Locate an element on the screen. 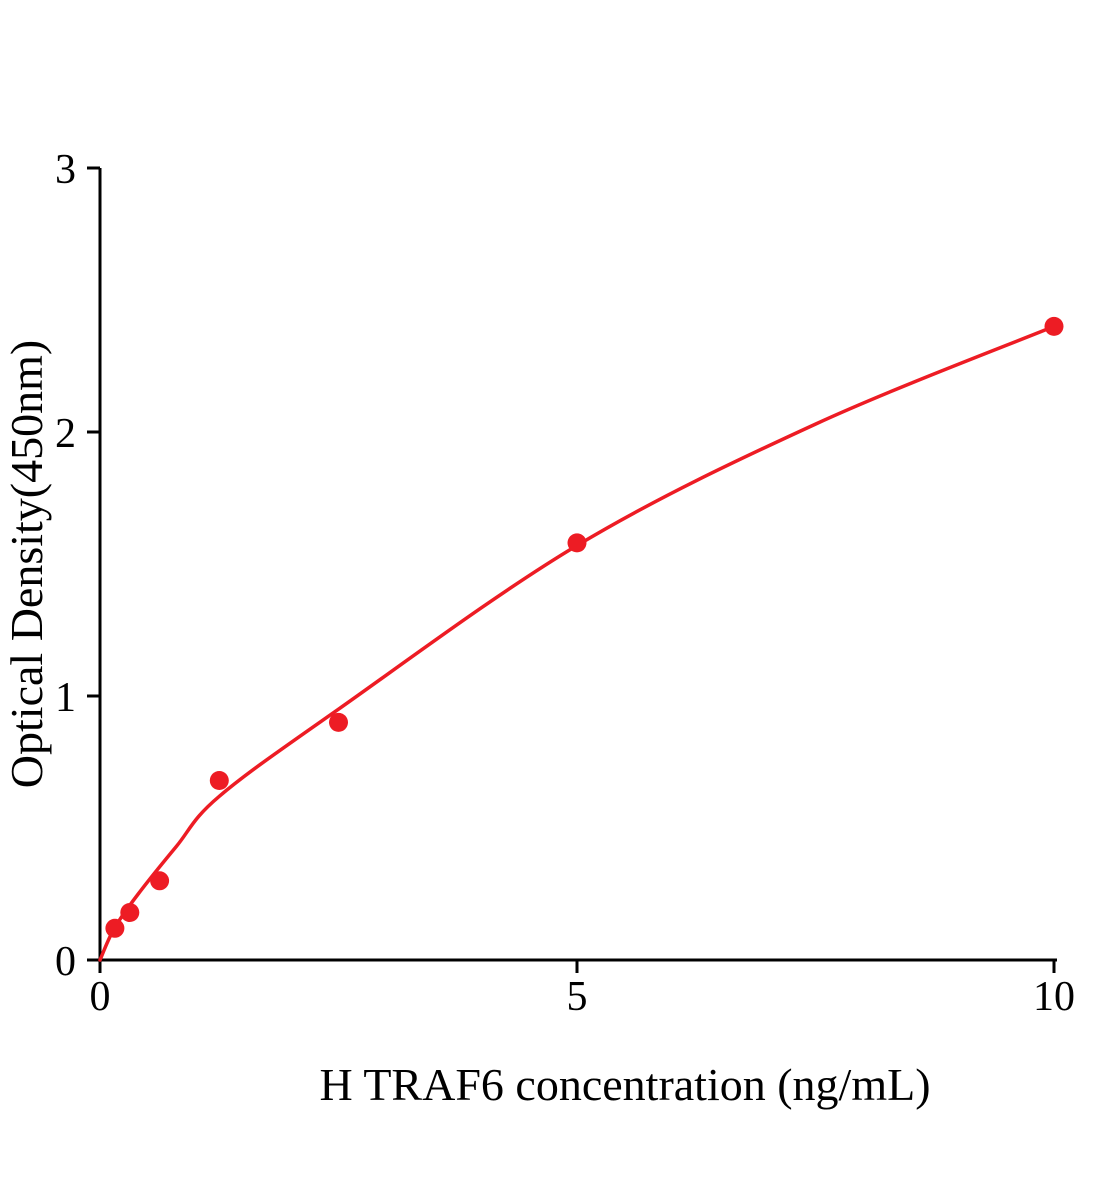 Image resolution: width=1104 pixels, height=1200 pixels. y-tick-label: 0 is located at coordinates (65, 962).